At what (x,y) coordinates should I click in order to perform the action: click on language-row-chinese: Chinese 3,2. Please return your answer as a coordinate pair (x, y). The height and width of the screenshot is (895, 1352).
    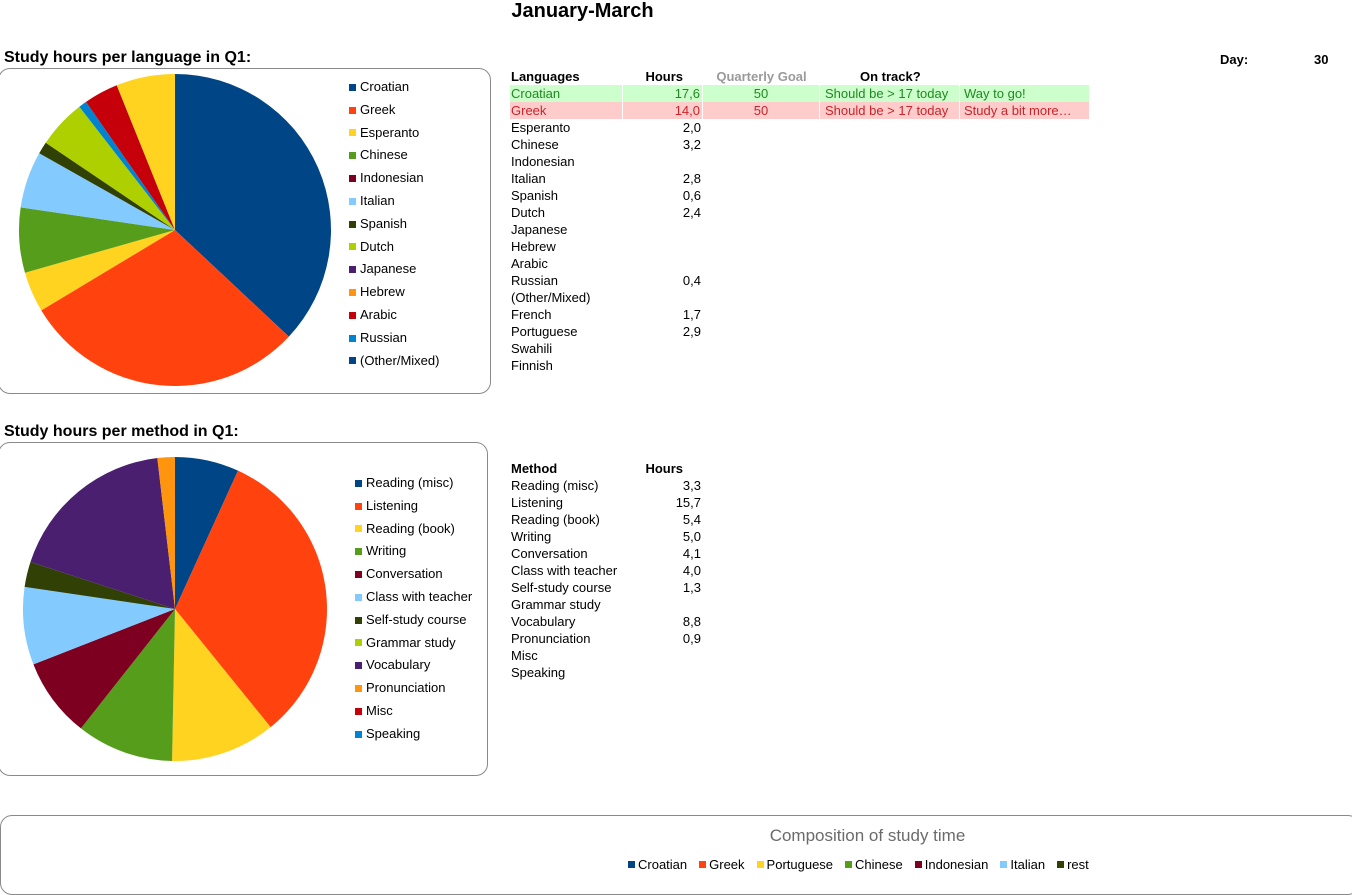
    Looking at the image, I should click on (800, 144).